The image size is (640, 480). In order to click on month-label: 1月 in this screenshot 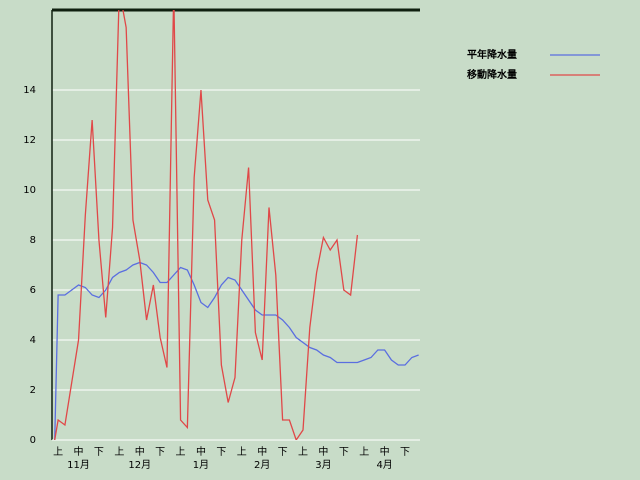, I will do `click(201, 465)`.